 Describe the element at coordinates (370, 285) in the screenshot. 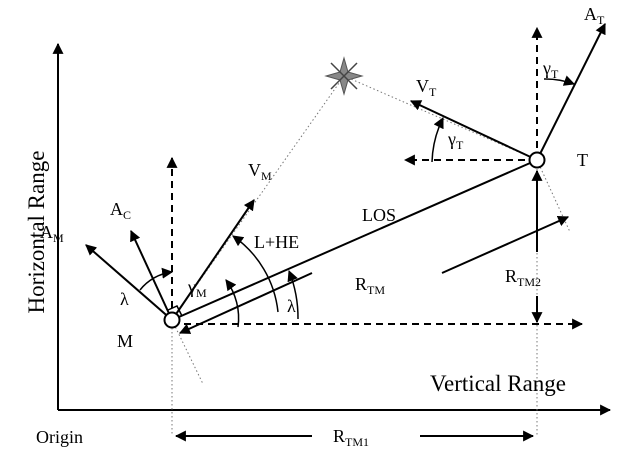

I see `r-tm-label: RTM` at that location.